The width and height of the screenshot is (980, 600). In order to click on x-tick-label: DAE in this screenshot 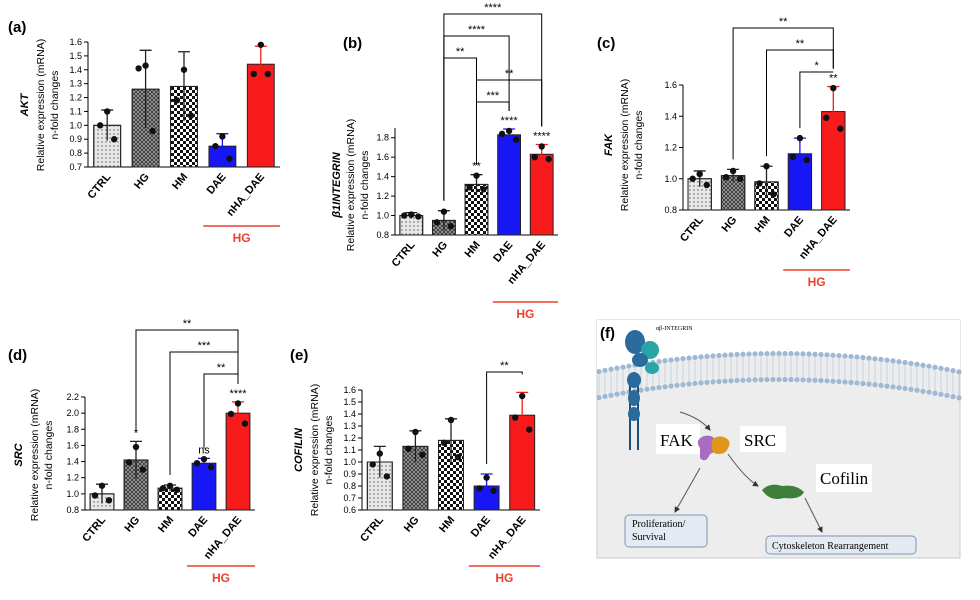, I will do `click(481, 527)`.